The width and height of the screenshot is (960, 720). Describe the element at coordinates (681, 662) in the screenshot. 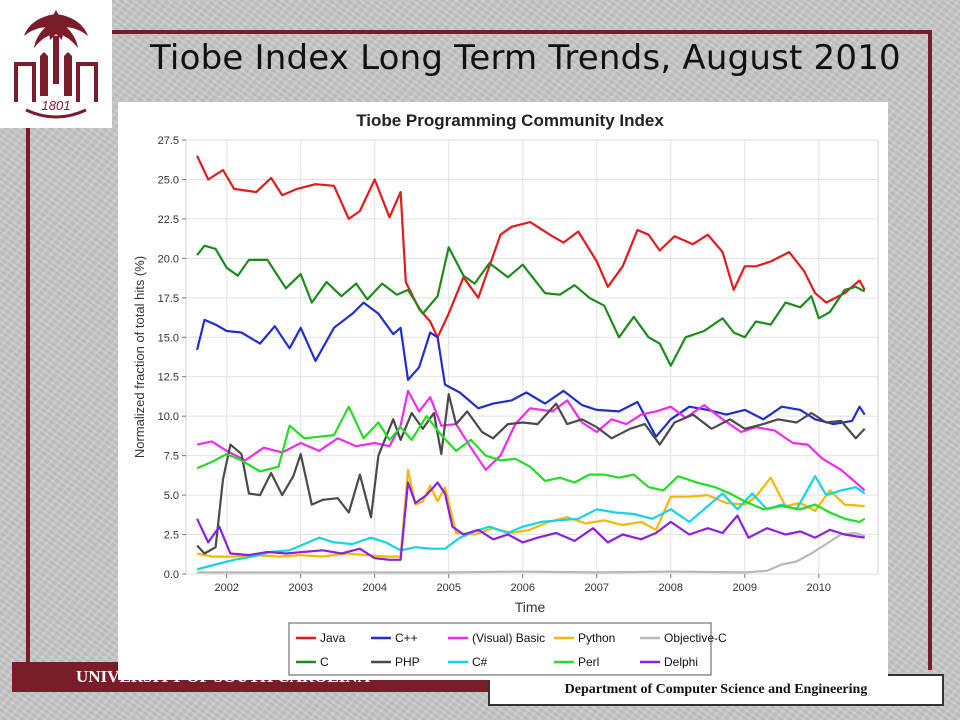

I see `legend-label: Delphi` at that location.